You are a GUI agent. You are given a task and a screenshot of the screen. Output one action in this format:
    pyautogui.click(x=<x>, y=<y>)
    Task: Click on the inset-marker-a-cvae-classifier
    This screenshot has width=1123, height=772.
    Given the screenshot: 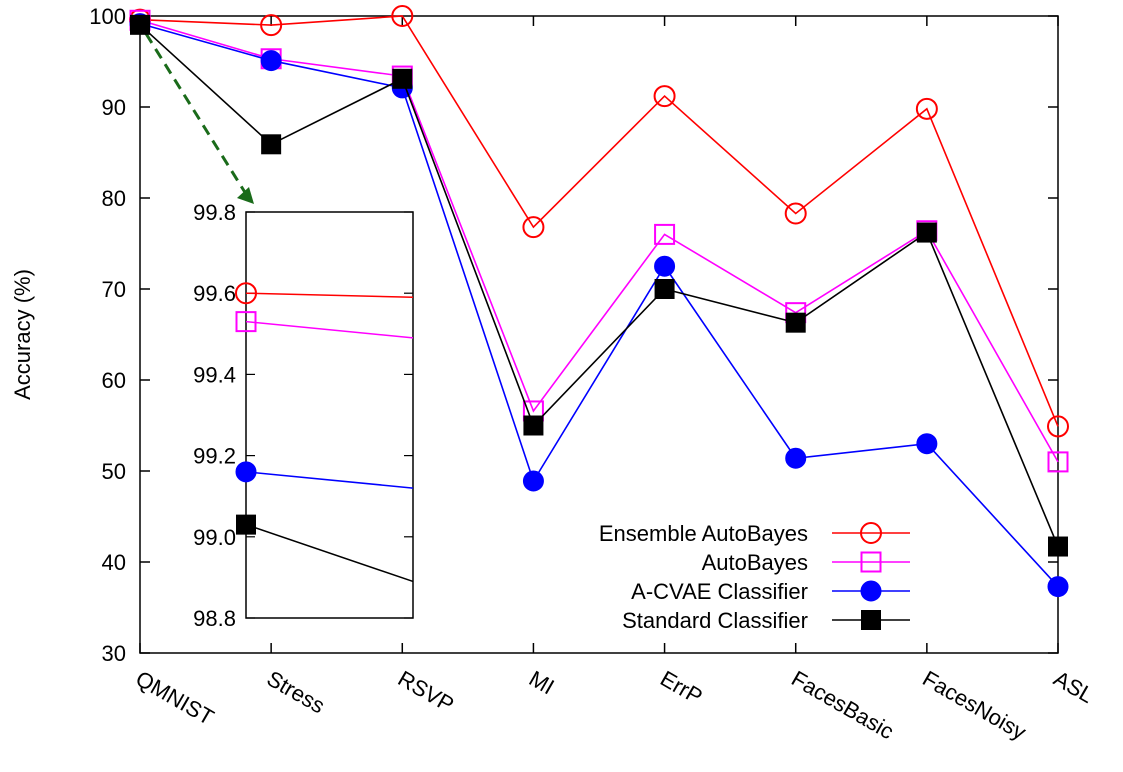 What is the action you would take?
    pyautogui.click(x=246, y=472)
    